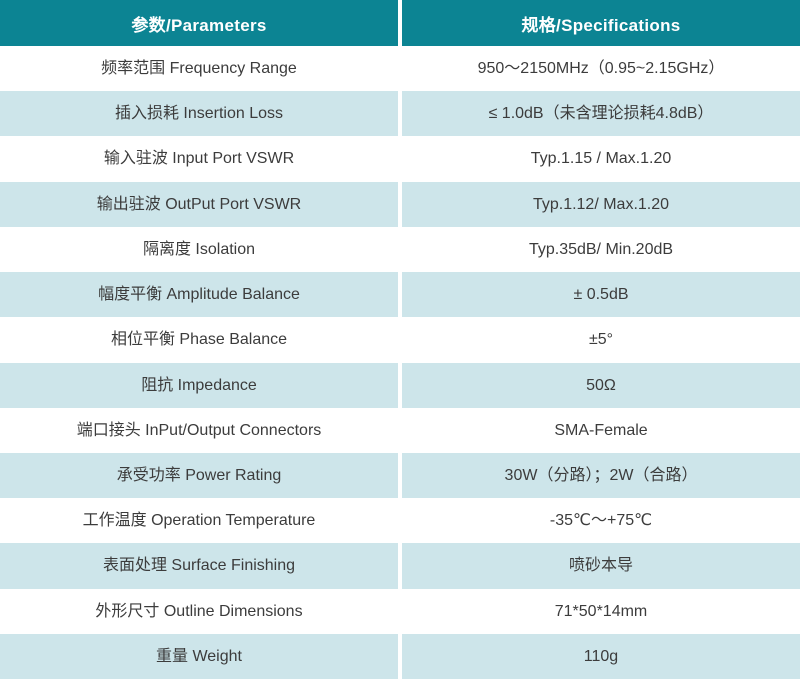  I want to click on table-row: 外形尺寸 Outline Dimensions 71*50*14mm, so click(400, 611).